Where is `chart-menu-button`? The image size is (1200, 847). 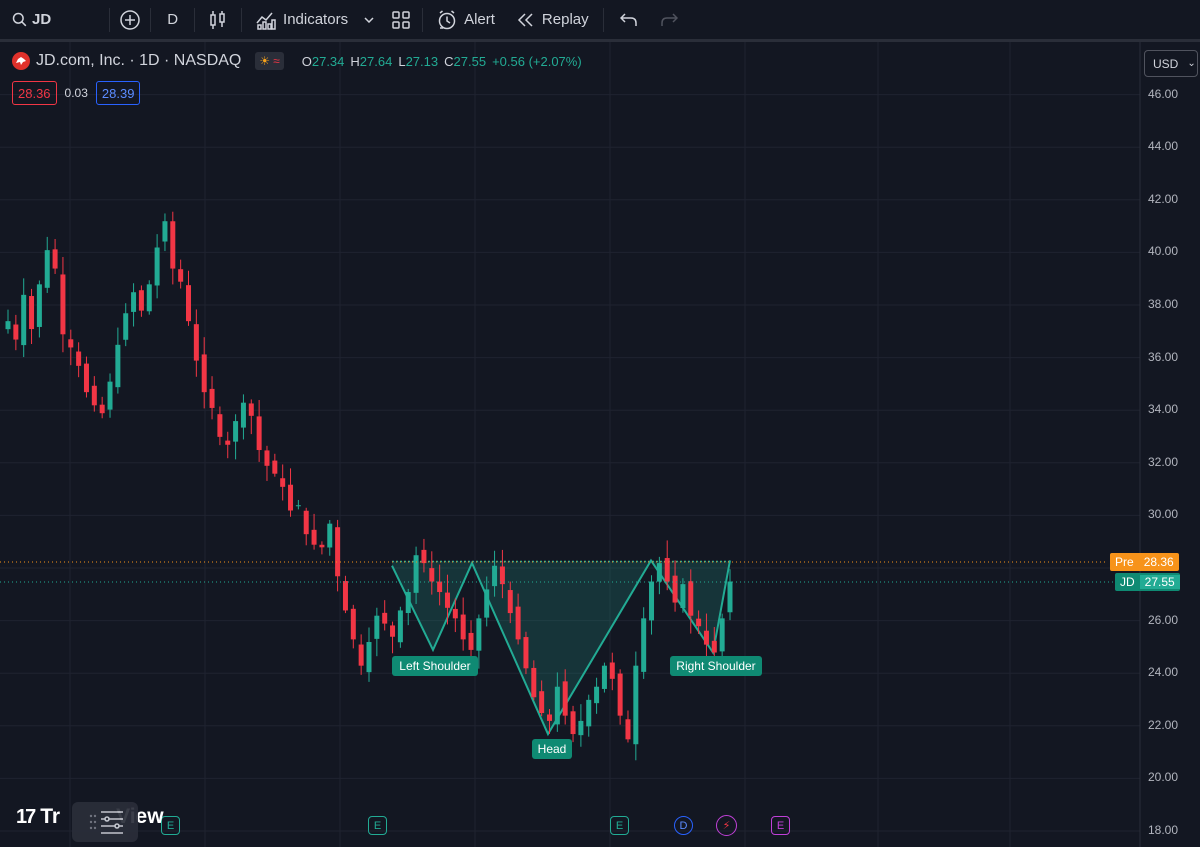 chart-menu-button is located at coordinates (105, 822).